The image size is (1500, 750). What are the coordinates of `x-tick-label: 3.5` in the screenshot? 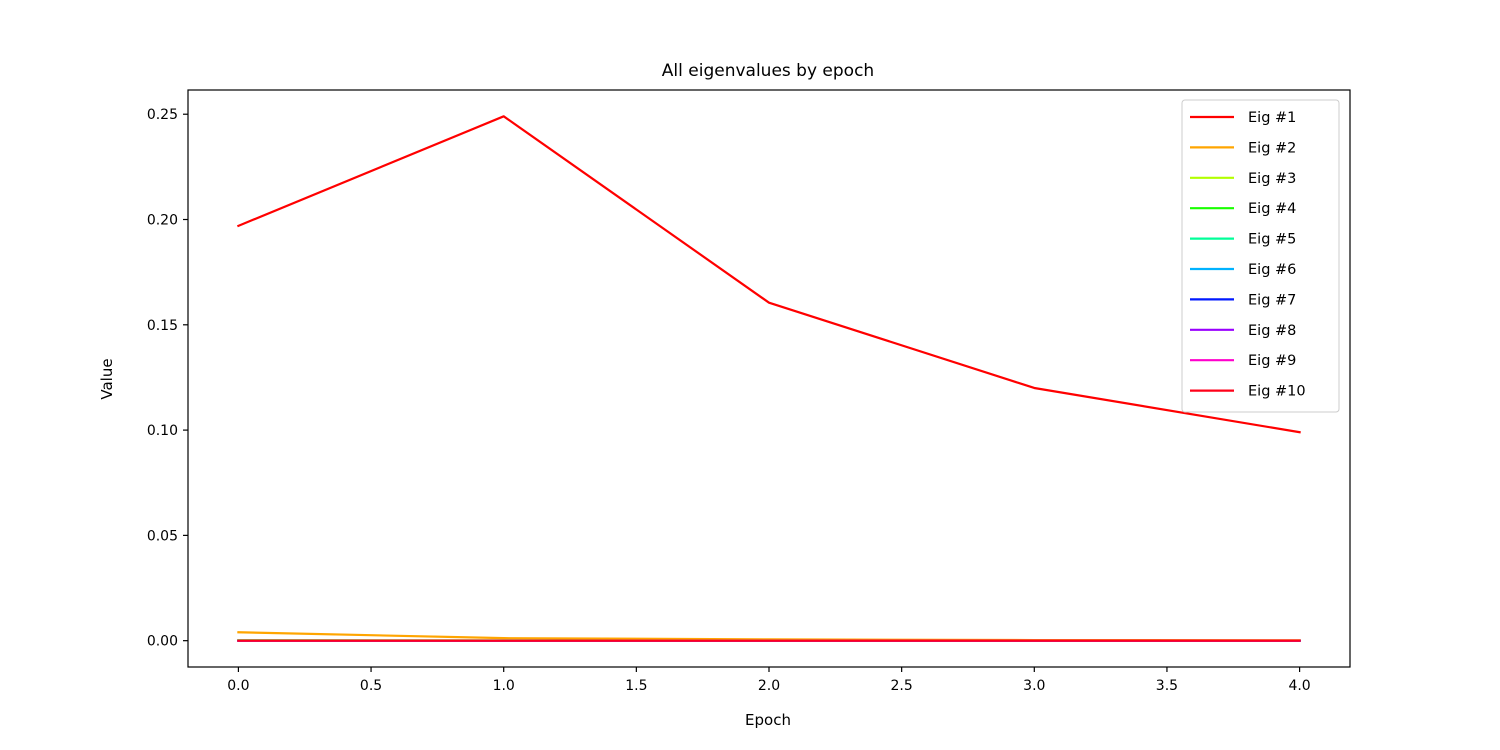 It's located at (1167, 686).